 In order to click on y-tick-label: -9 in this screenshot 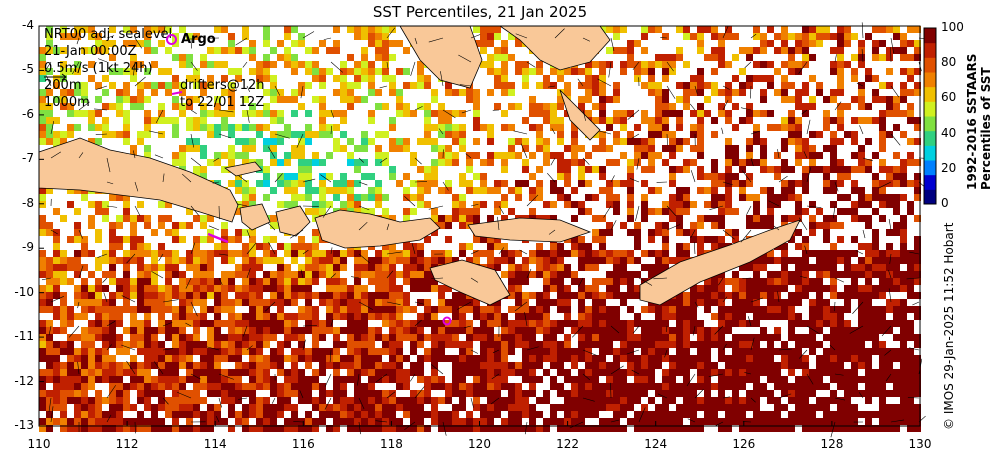, I will do `click(28, 247)`.